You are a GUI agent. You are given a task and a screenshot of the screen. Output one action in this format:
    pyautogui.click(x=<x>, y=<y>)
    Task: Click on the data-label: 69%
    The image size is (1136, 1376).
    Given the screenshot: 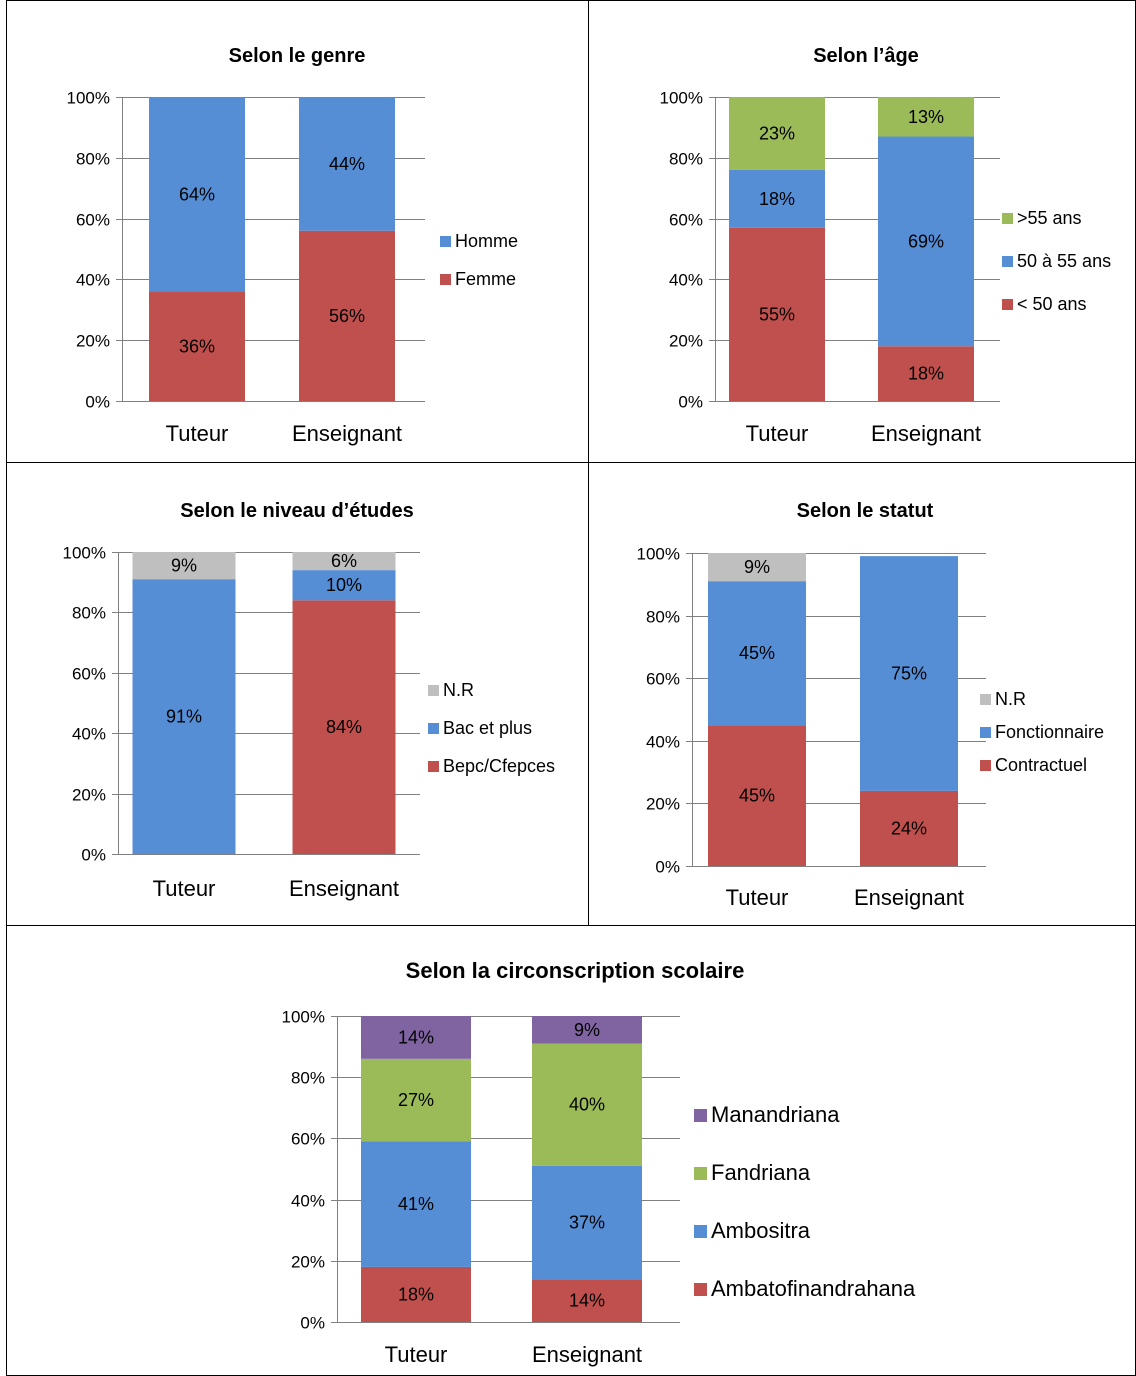 What is the action you would take?
    pyautogui.click(x=926, y=241)
    